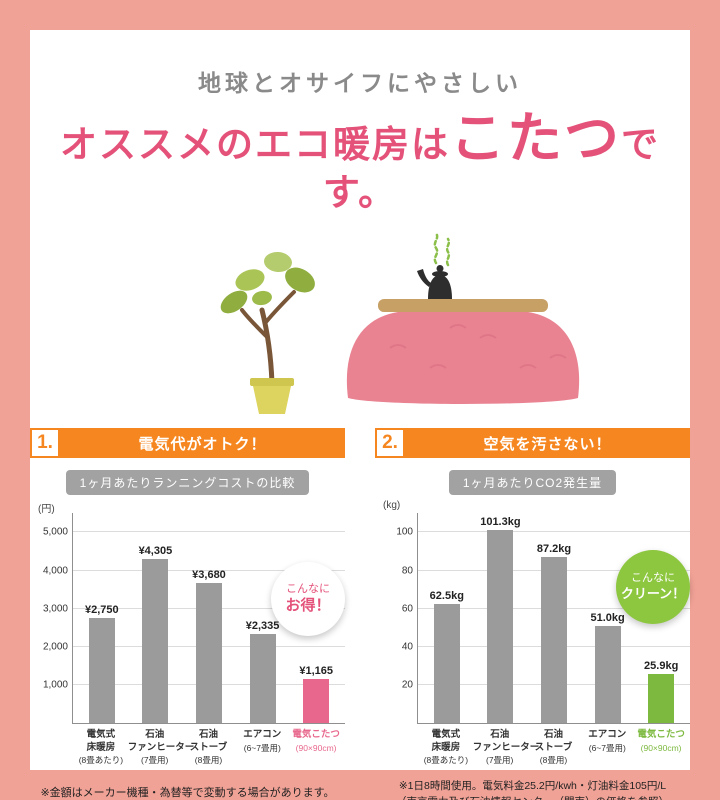 The width and height of the screenshot is (720, 800). Describe the element at coordinates (45, 443) in the screenshot. I see `section1-number: 1.` at that location.